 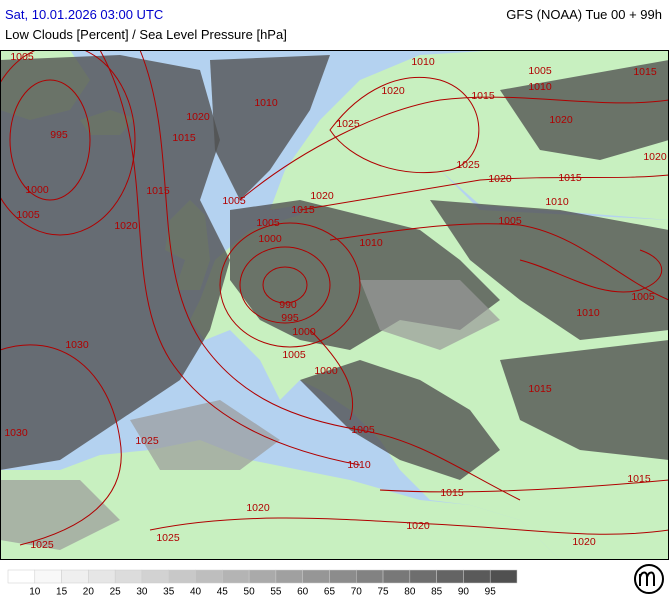 I want to click on legend-tick-label: 95, so click(x=491, y=592).